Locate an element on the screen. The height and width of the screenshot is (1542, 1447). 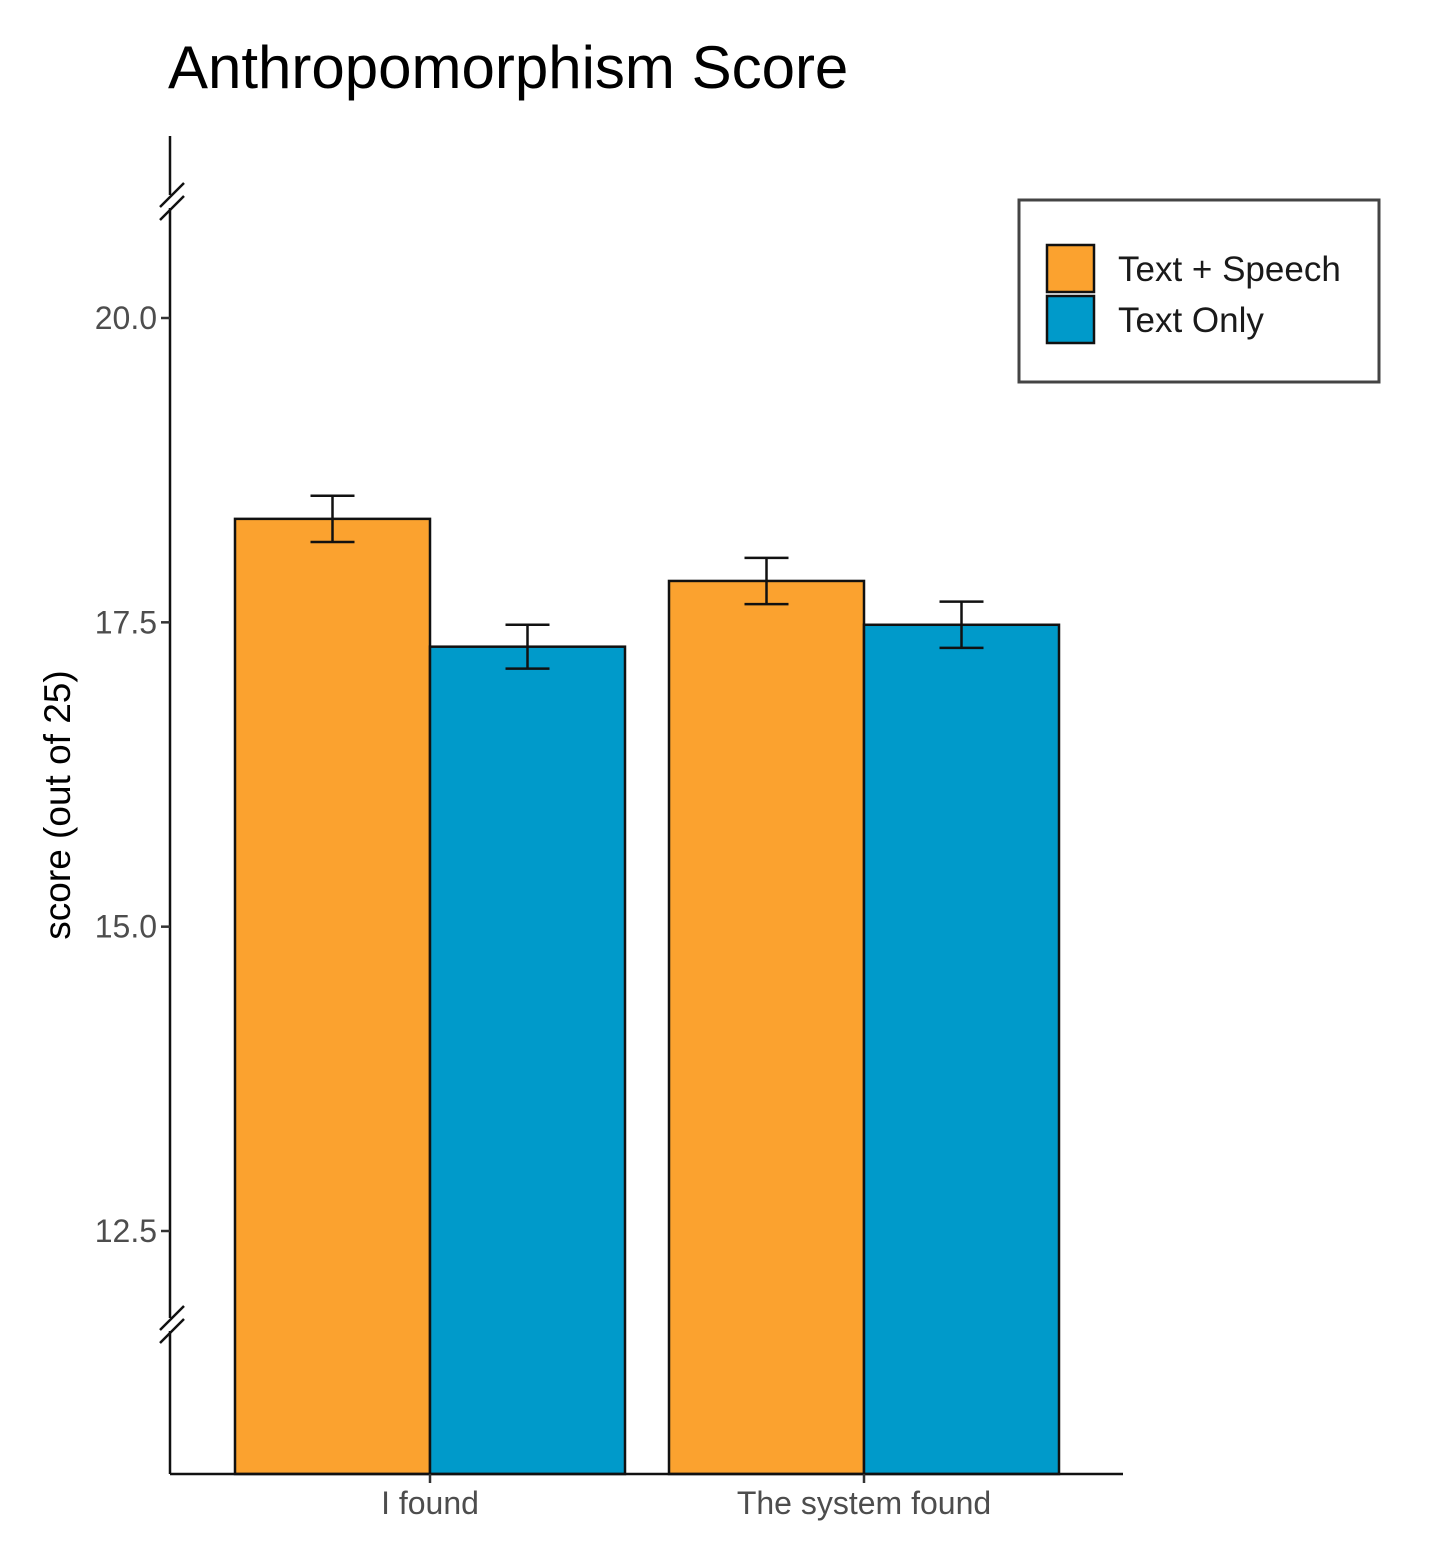
bar-text-speech-system-found is located at coordinates (766, 1027).